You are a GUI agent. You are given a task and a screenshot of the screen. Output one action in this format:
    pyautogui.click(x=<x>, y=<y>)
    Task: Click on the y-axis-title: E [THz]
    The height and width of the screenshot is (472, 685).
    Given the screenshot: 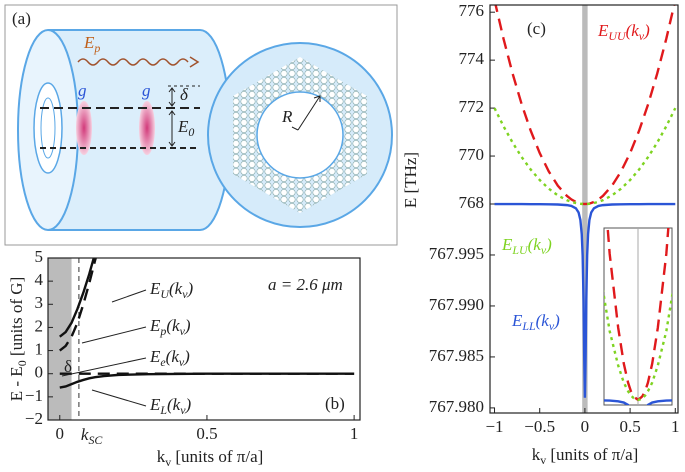 What is the action you would take?
    pyautogui.click(x=410, y=180)
    